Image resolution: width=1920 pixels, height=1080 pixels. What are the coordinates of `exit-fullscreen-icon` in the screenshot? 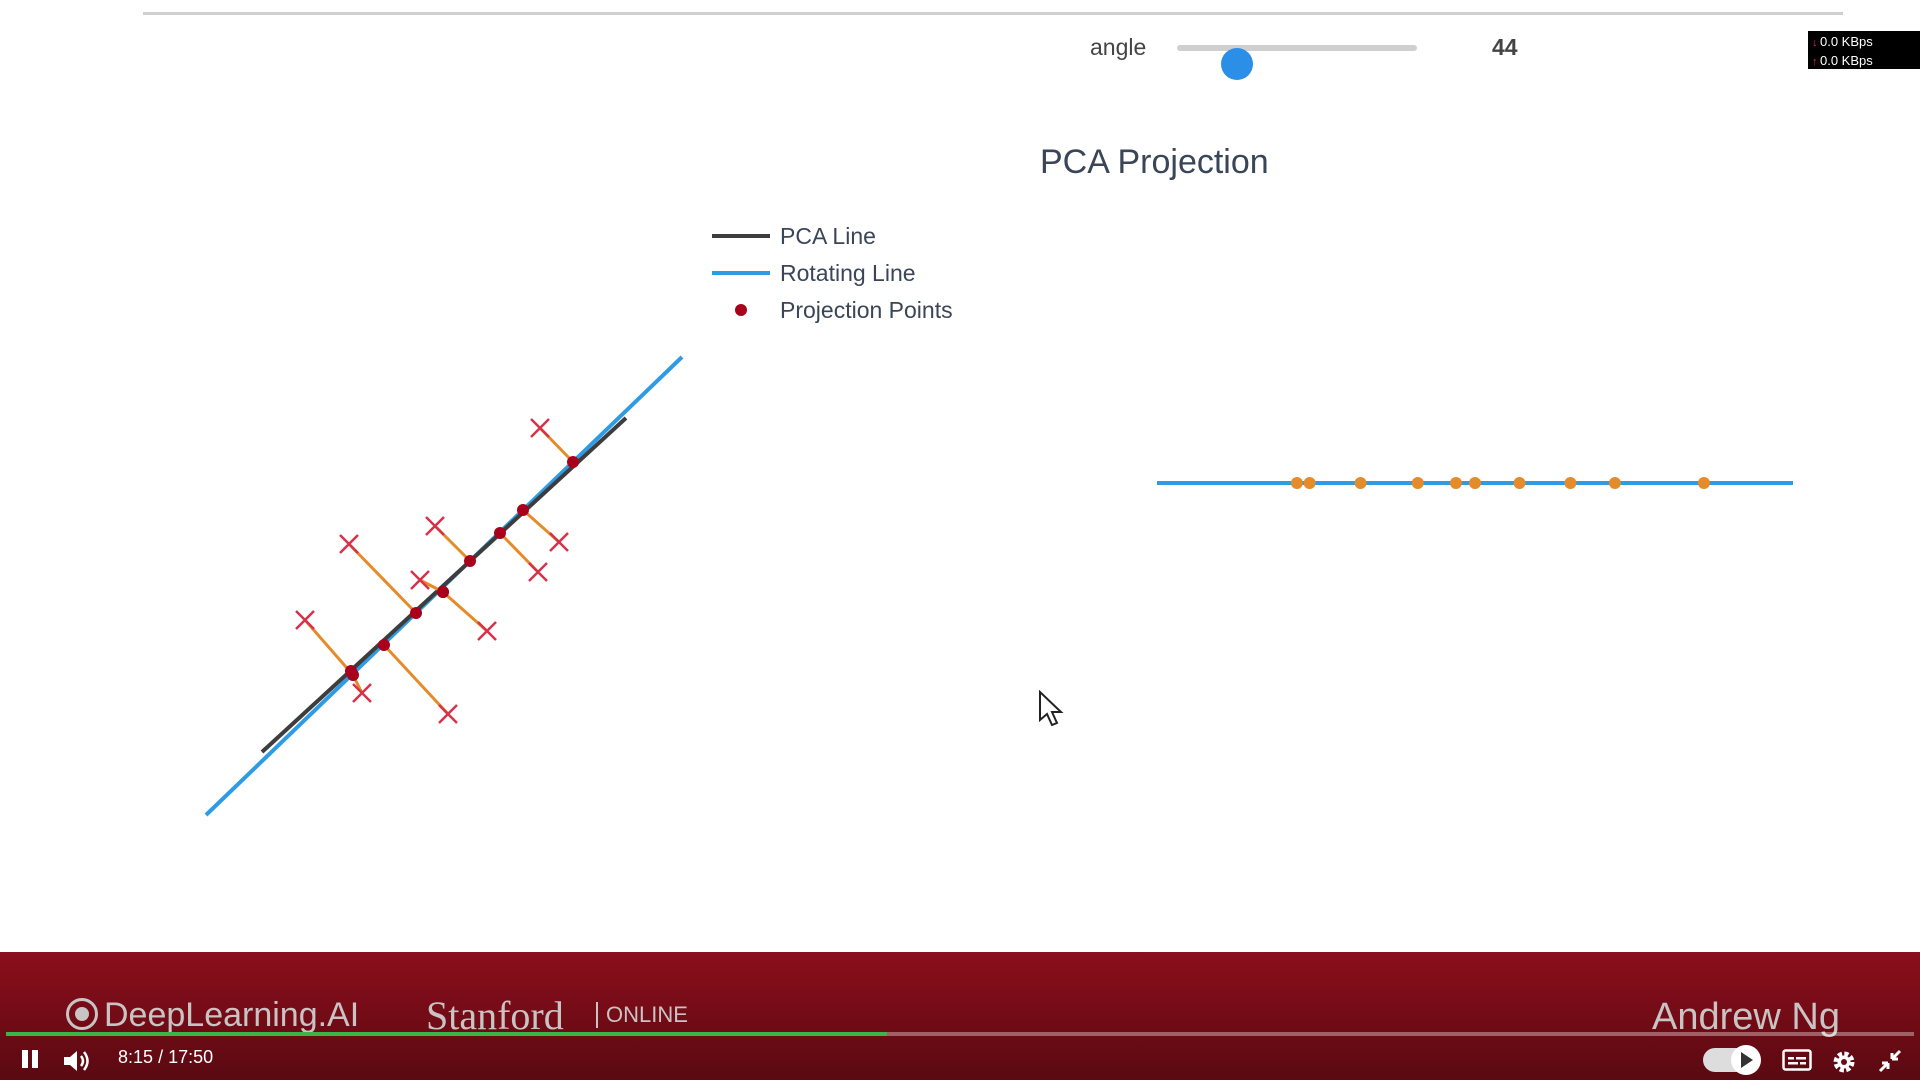 It's located at (1890, 1061).